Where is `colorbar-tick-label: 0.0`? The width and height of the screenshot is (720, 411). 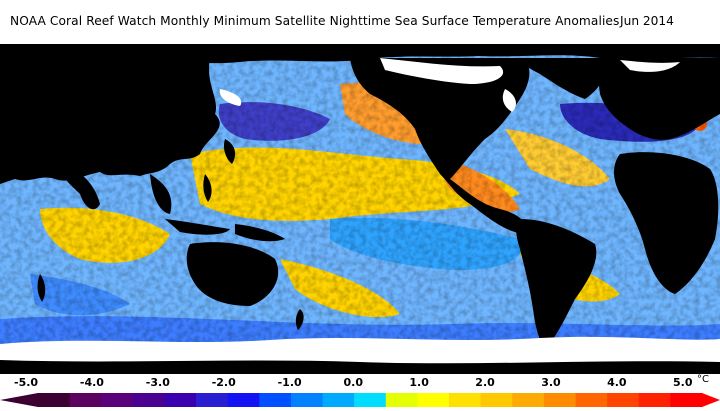
colorbar-tick-label: 0.0 is located at coordinates (353, 382).